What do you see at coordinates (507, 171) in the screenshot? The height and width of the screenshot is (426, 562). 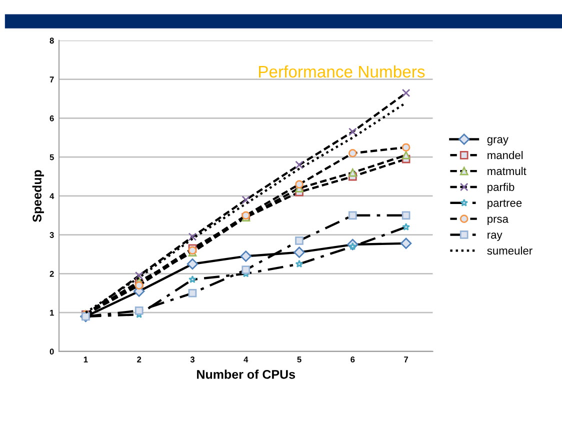 I see `legend-label: matmult` at bounding box center [507, 171].